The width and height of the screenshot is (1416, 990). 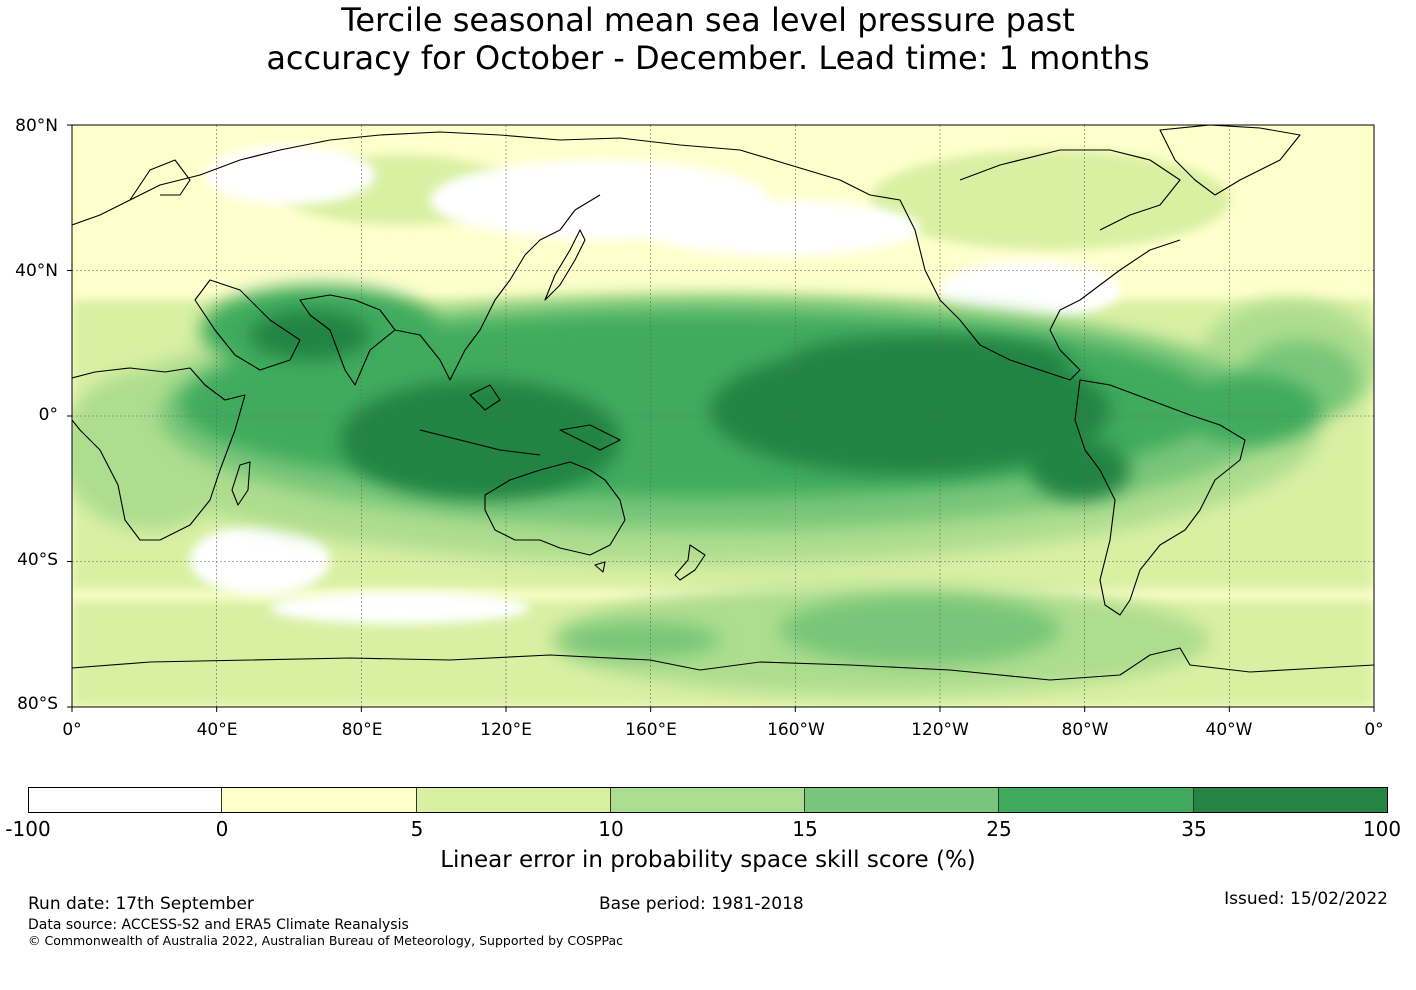 I want to click on lat-tick-40s: 40°S, so click(x=37, y=560).